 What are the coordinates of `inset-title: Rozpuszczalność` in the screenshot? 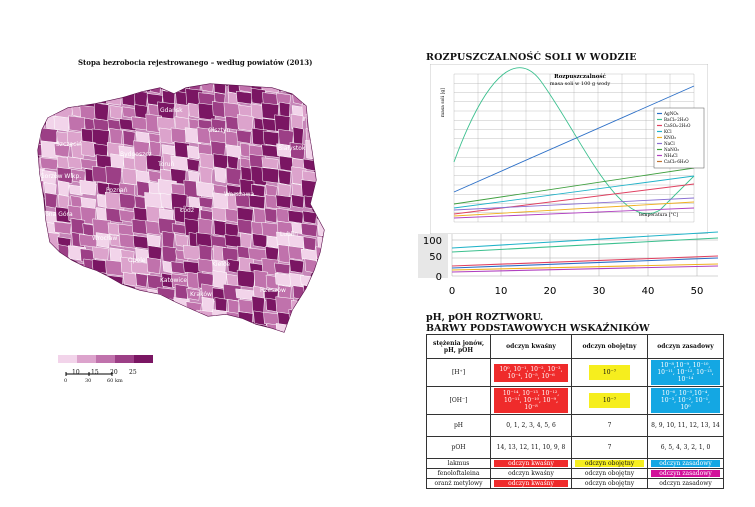 It's located at (580, 76).